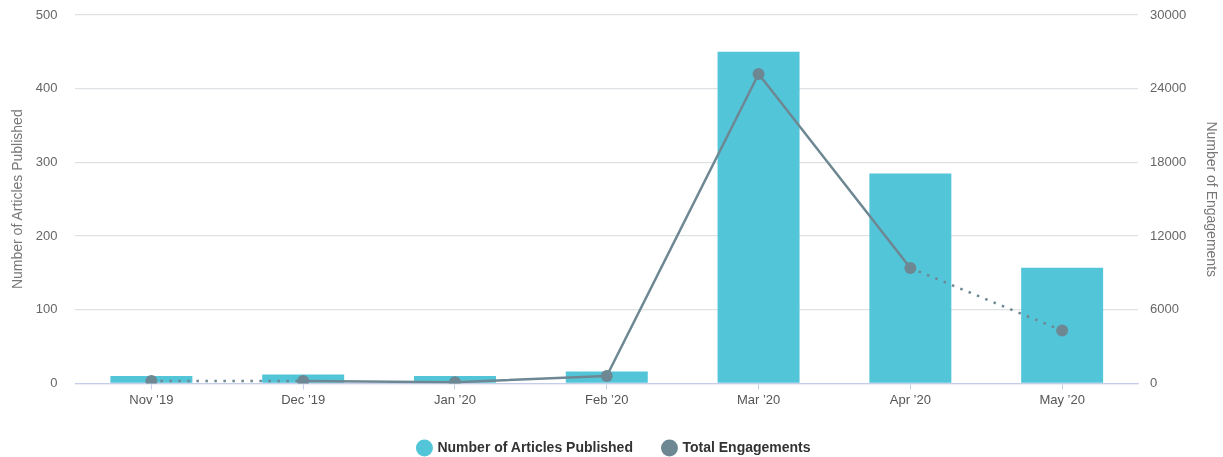 This screenshot has width=1223, height=457. Describe the element at coordinates (151, 399) in the screenshot. I see `x-tick-label: Nov ’19` at that location.